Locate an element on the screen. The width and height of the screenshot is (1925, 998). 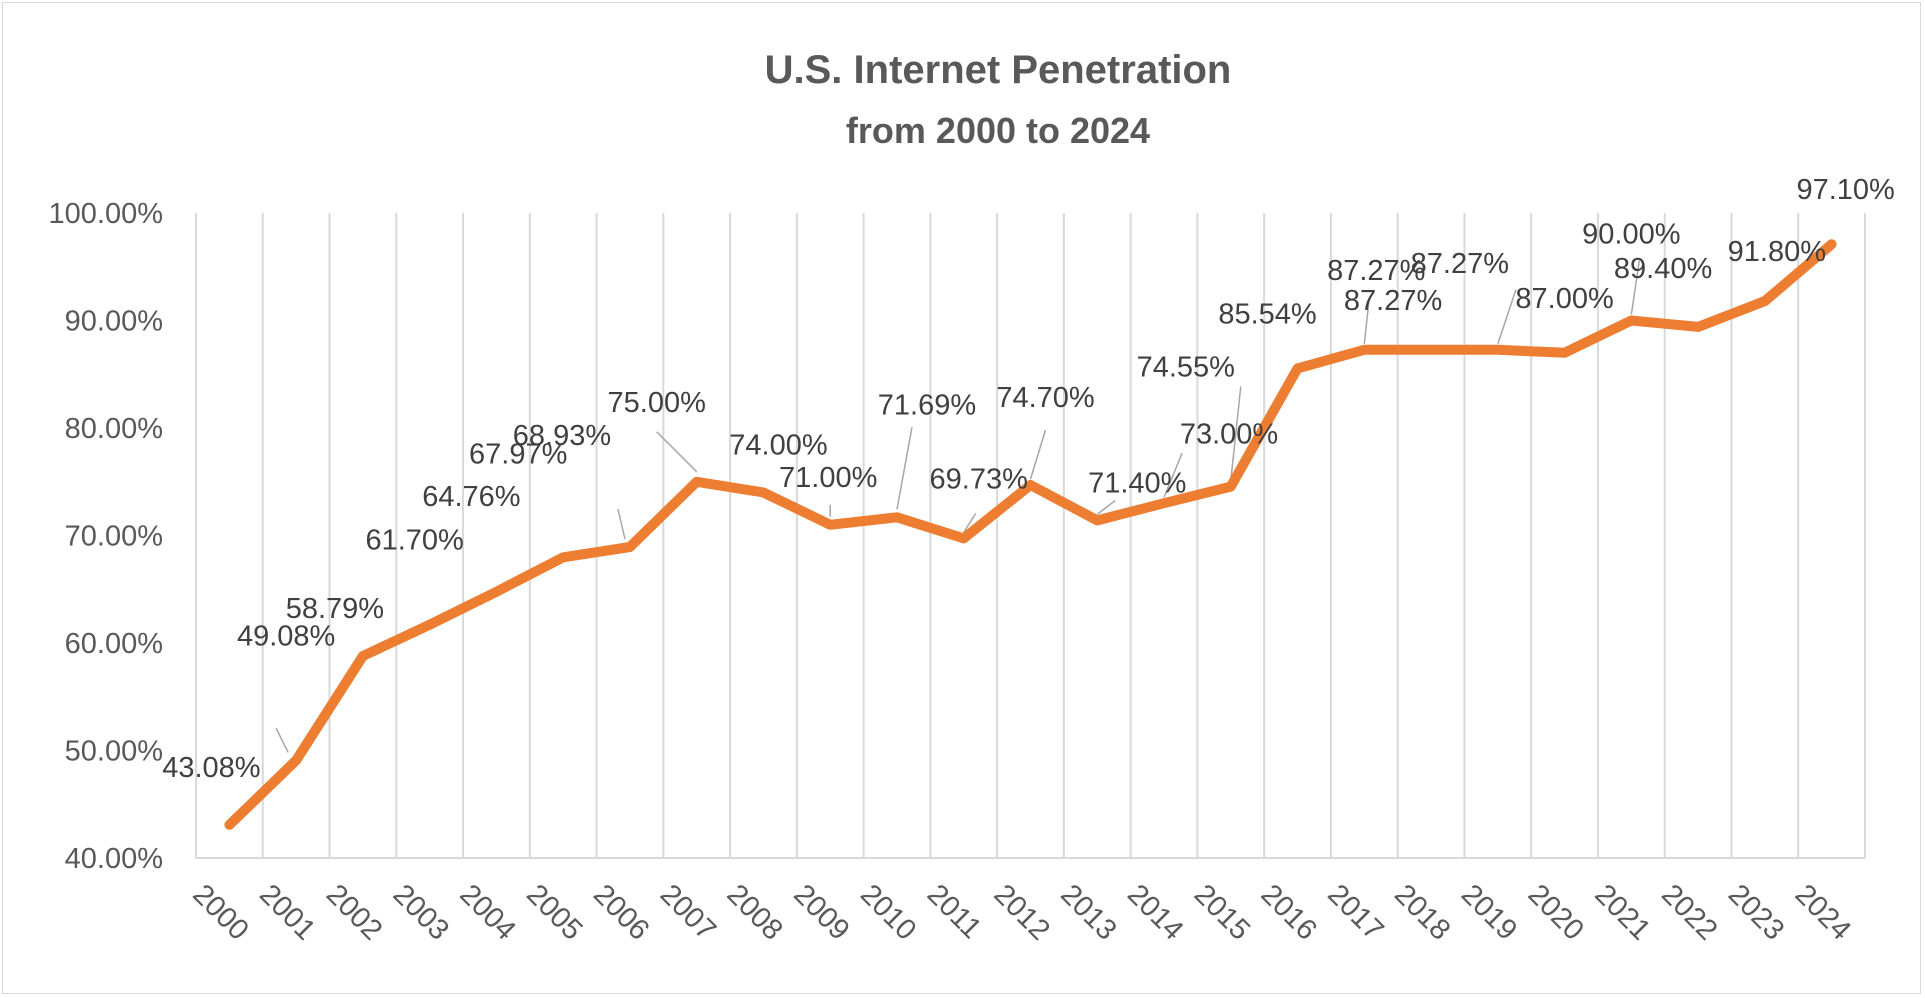
y-tick-label: 100.00% is located at coordinates (106, 214).